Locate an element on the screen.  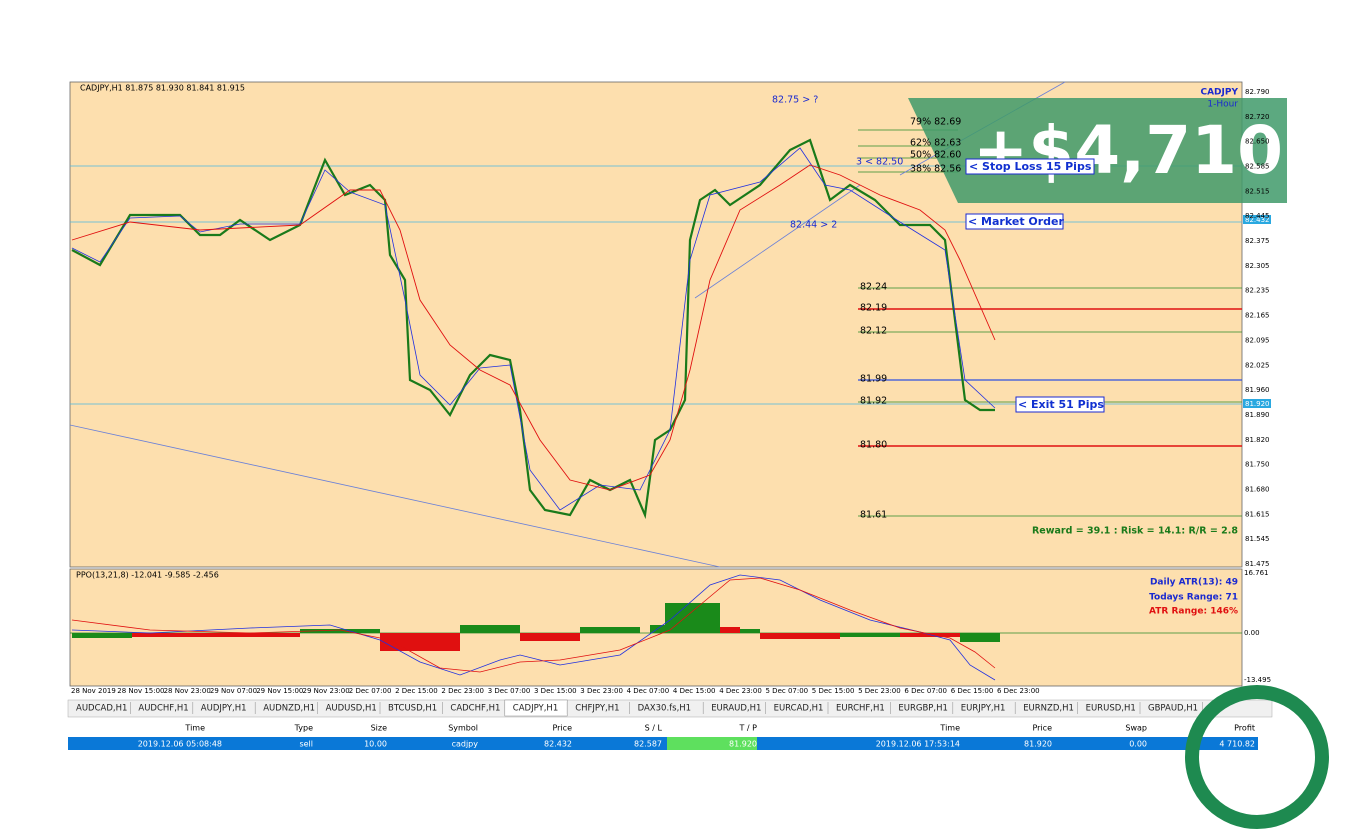
column-header: Type is located at coordinates (303, 728).